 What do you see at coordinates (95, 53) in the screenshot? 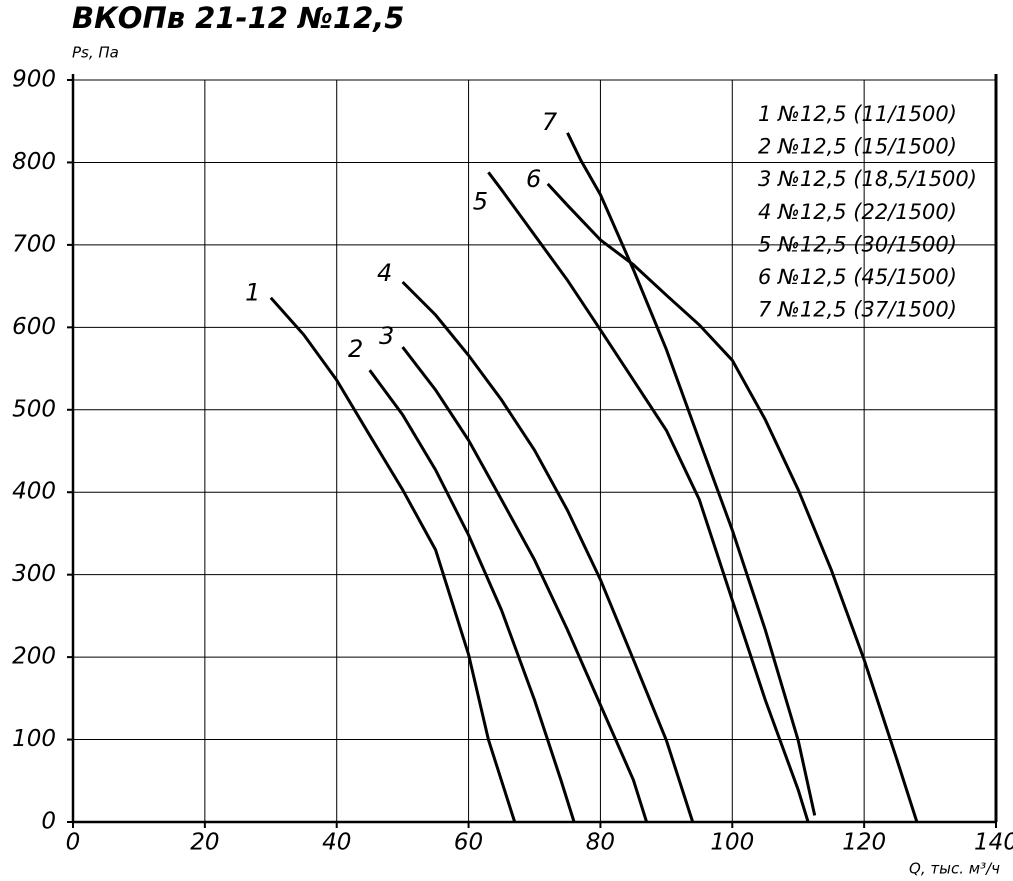
I see `y-axis-label: Ps, Па` at bounding box center [95, 53].